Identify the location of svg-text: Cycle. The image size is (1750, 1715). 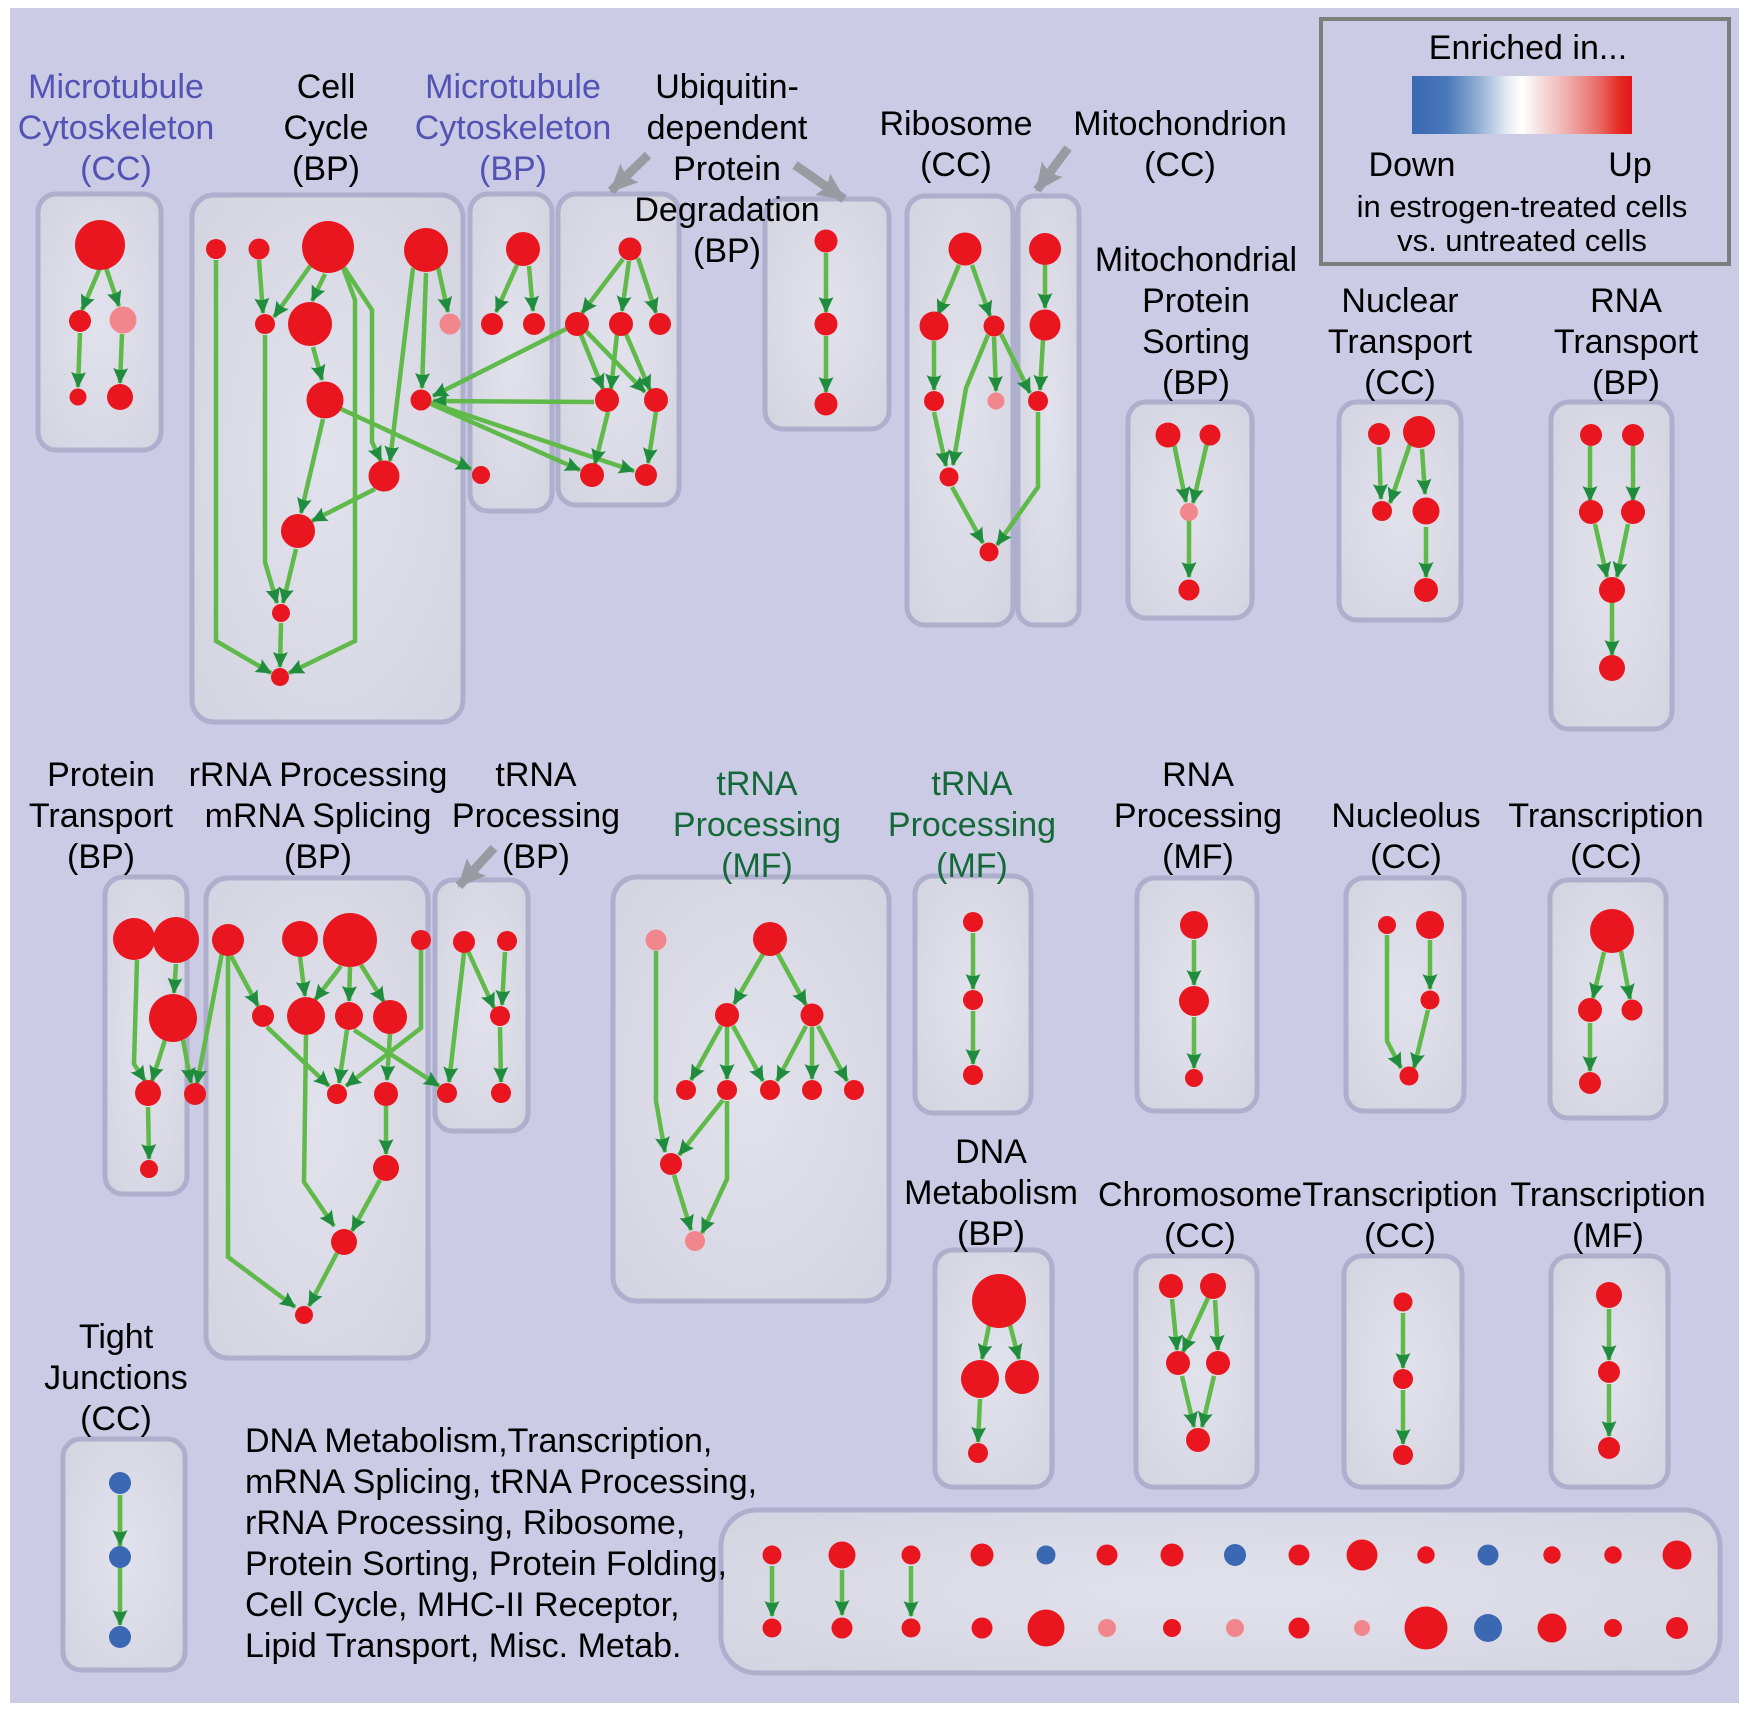
(325, 128).